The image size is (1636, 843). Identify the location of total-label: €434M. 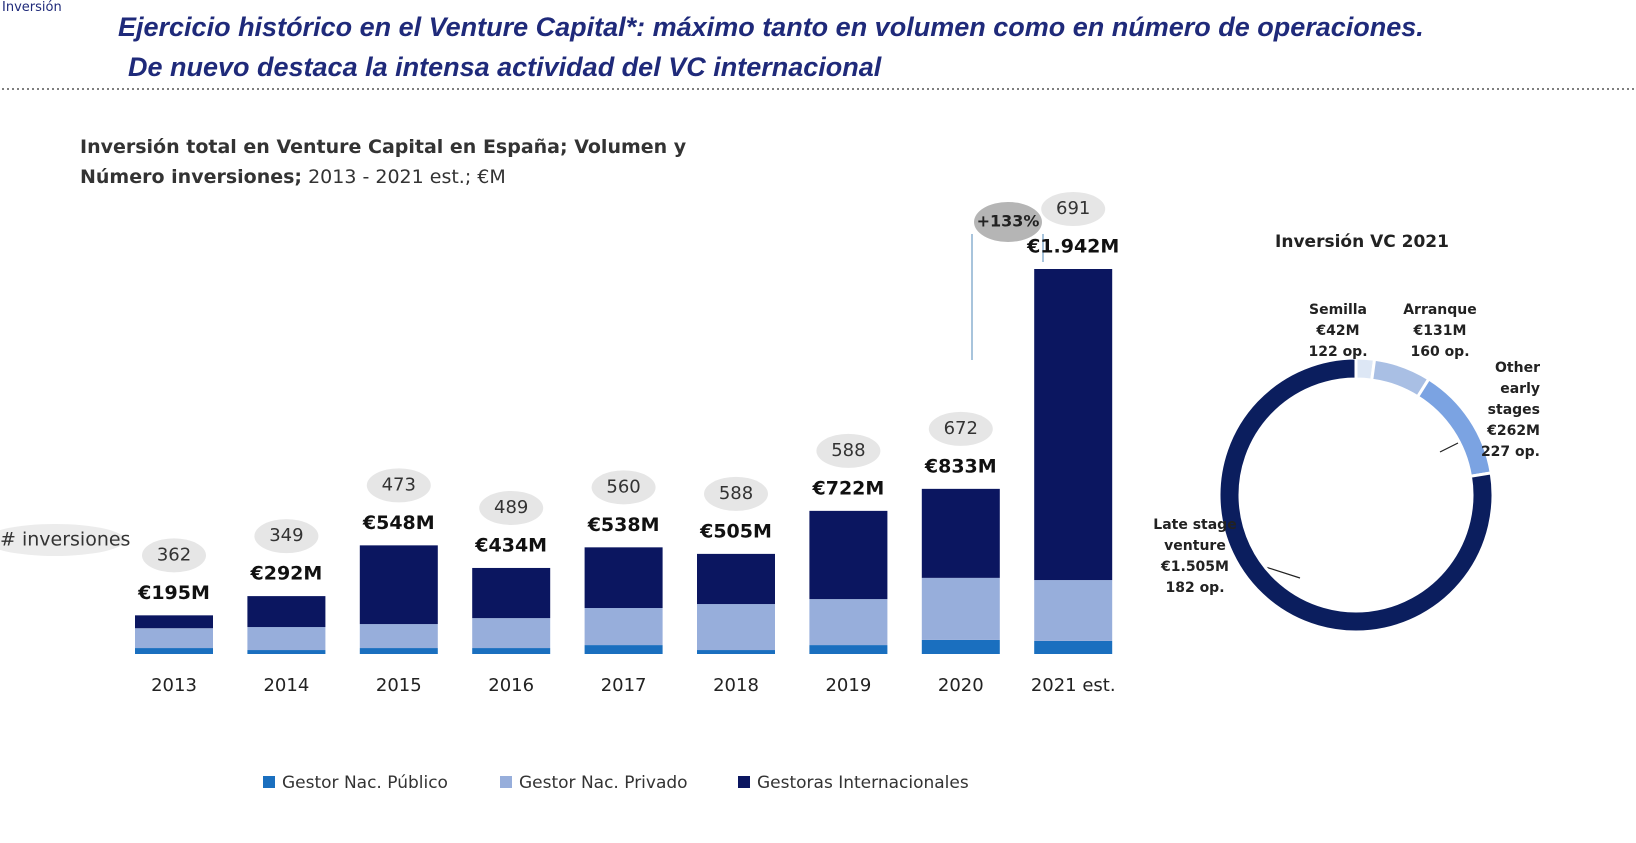
(510, 545).